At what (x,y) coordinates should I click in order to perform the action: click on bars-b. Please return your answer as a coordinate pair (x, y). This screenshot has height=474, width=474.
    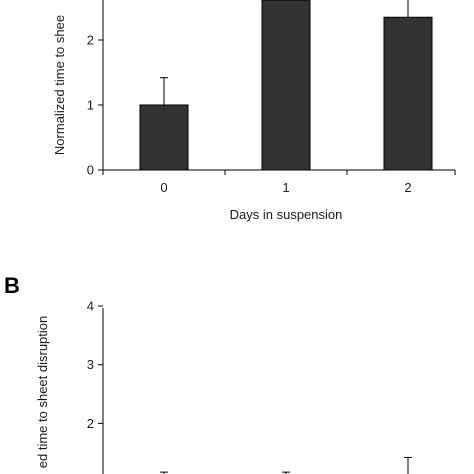
    Looking at the image, I should click on (286, 465).